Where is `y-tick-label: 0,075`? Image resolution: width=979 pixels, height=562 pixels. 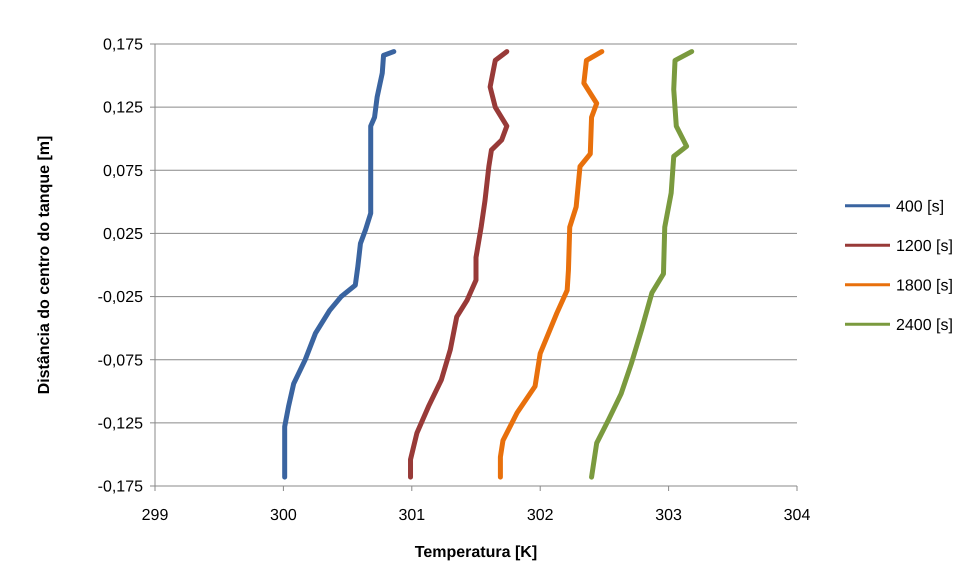 y-tick-label: 0,075 is located at coordinates (123, 171).